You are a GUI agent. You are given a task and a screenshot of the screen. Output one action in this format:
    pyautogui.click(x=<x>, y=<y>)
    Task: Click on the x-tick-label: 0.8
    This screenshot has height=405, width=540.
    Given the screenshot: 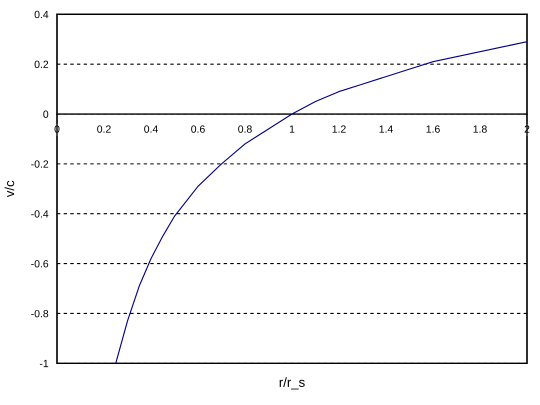 What is the action you would take?
    pyautogui.click(x=245, y=129)
    